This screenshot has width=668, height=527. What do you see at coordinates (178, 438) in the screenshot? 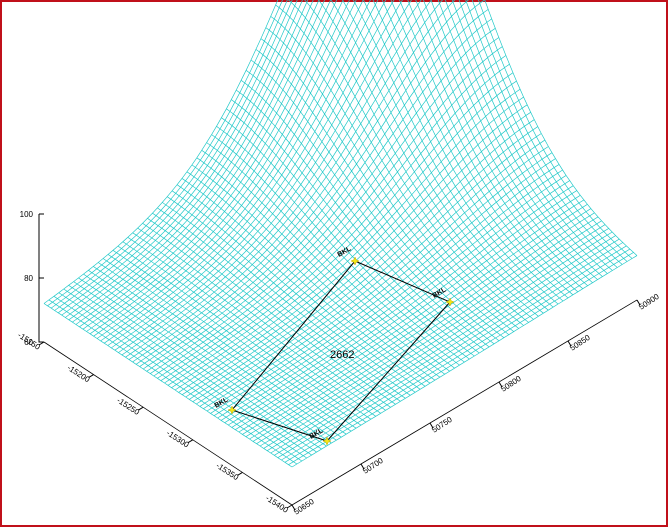
I see `y-tick-label: -15300` at bounding box center [178, 438].